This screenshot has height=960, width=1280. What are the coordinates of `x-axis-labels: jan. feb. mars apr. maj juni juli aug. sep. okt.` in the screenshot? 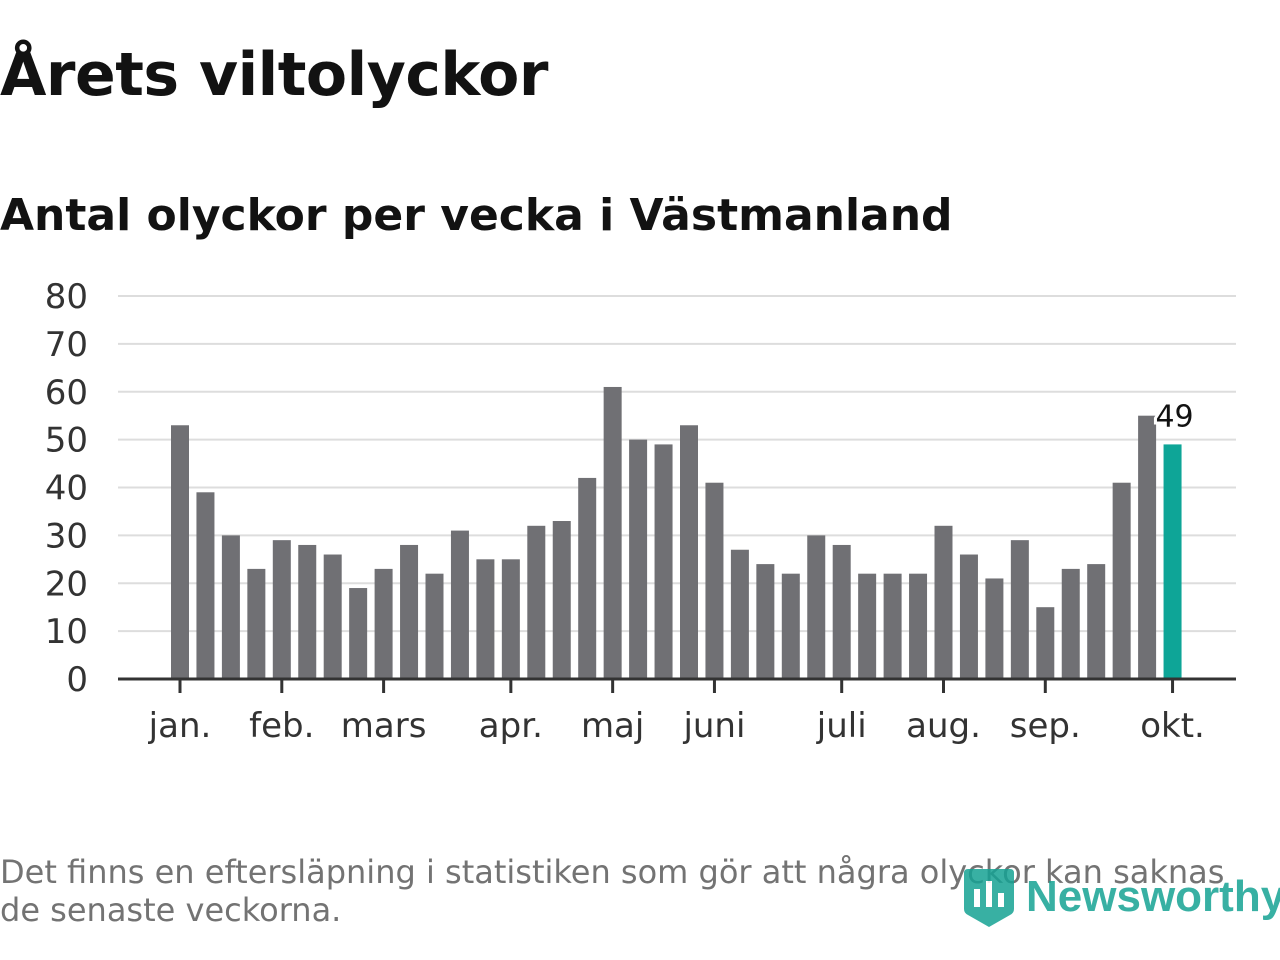 It's located at (676, 712).